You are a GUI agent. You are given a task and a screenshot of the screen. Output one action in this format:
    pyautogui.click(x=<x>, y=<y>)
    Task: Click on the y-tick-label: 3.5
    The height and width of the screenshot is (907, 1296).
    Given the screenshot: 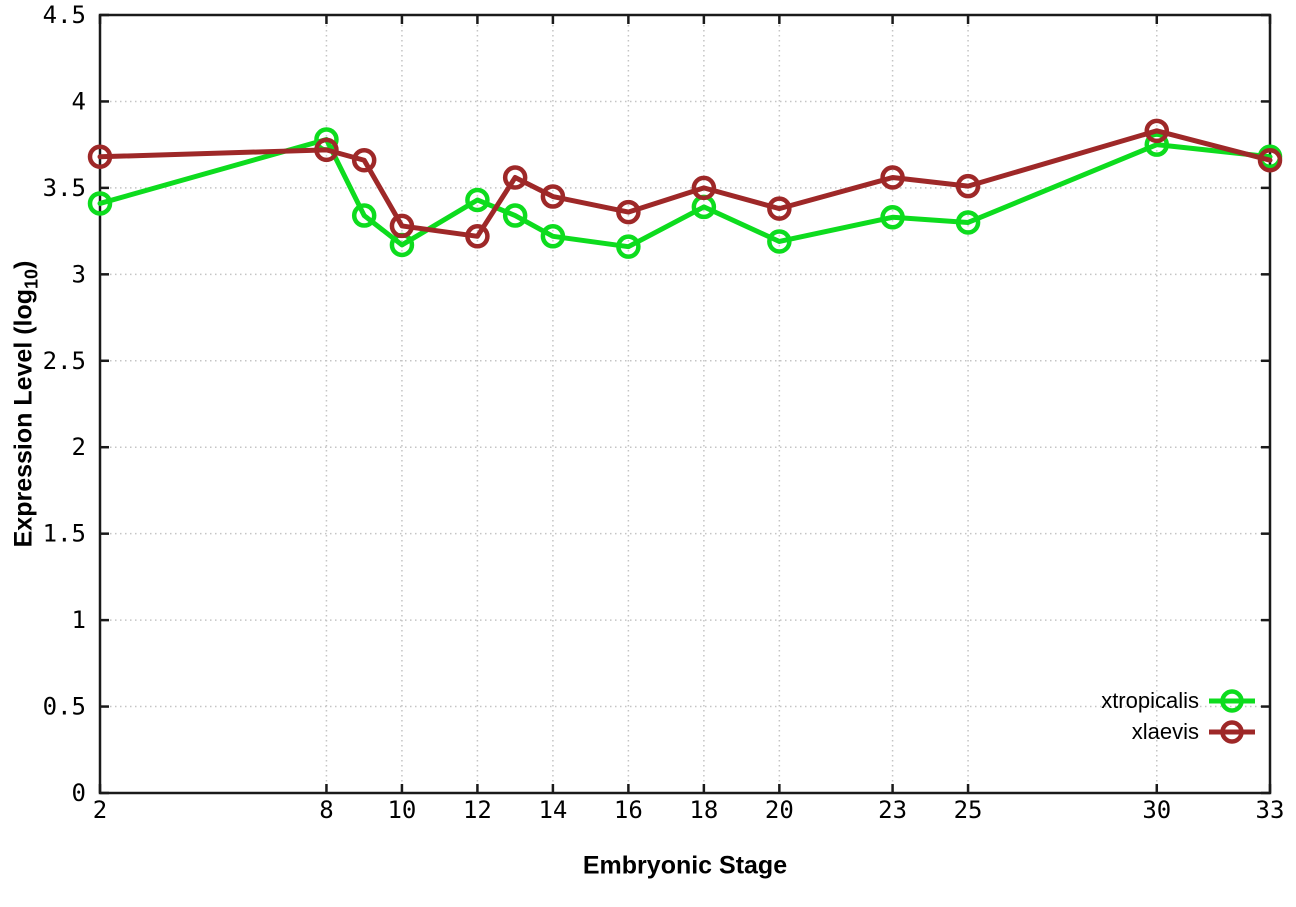 What is the action you would take?
    pyautogui.click(x=64, y=188)
    